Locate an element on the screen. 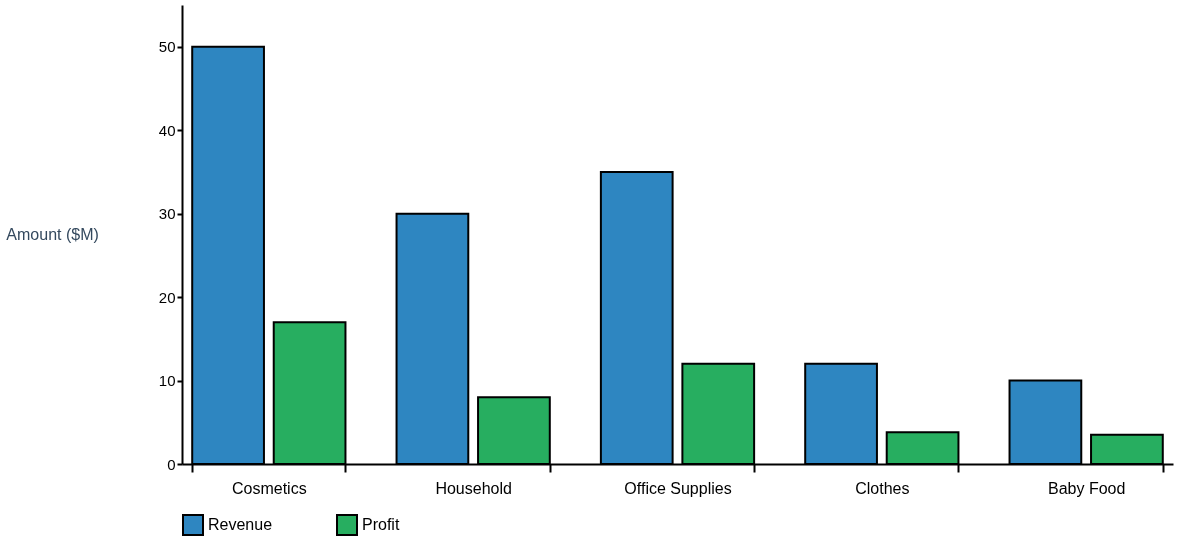 The height and width of the screenshot is (544, 1178). y-tick-label: 0 is located at coordinates (171, 464).